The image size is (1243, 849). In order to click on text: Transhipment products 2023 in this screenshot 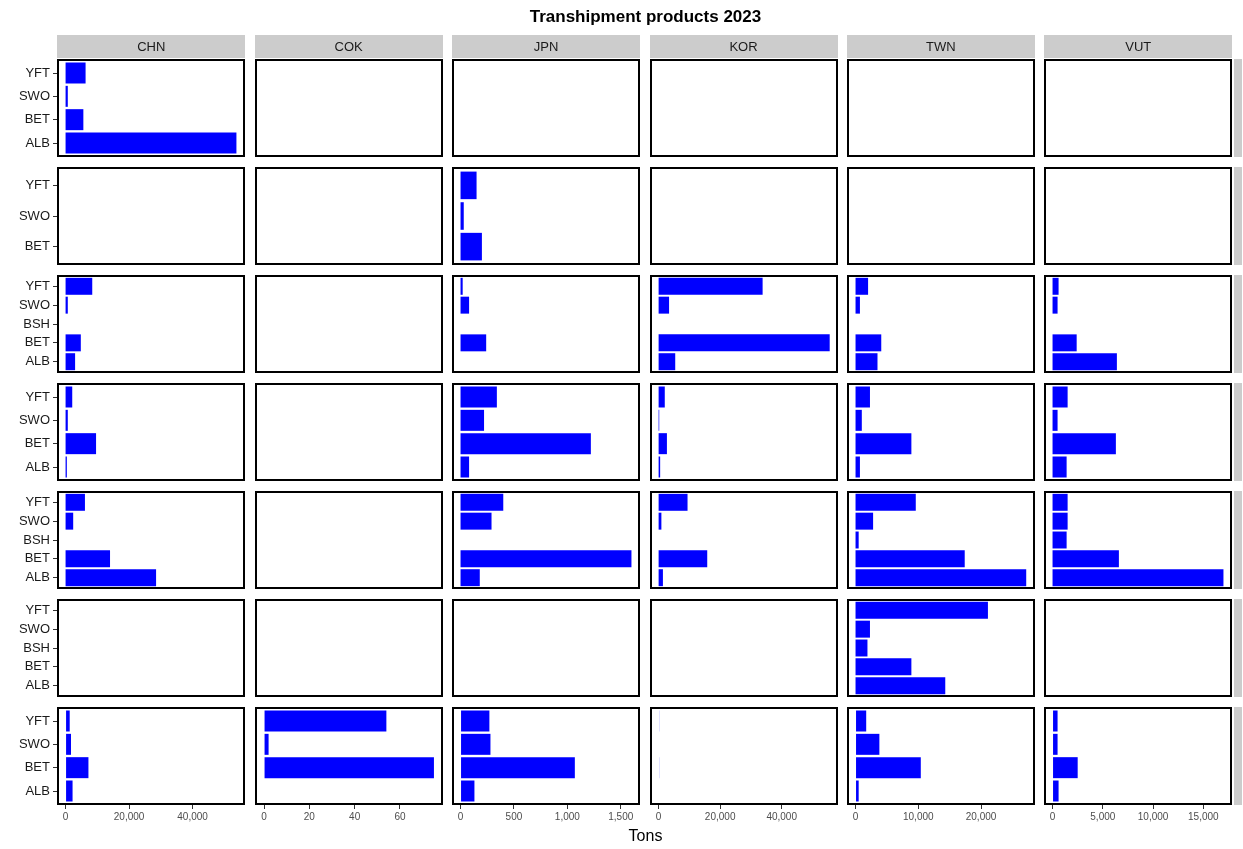, I will do `click(645, 17)`.